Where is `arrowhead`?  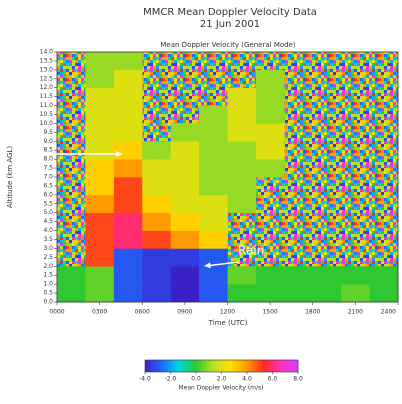
arrowhead is located at coordinates (207, 265).